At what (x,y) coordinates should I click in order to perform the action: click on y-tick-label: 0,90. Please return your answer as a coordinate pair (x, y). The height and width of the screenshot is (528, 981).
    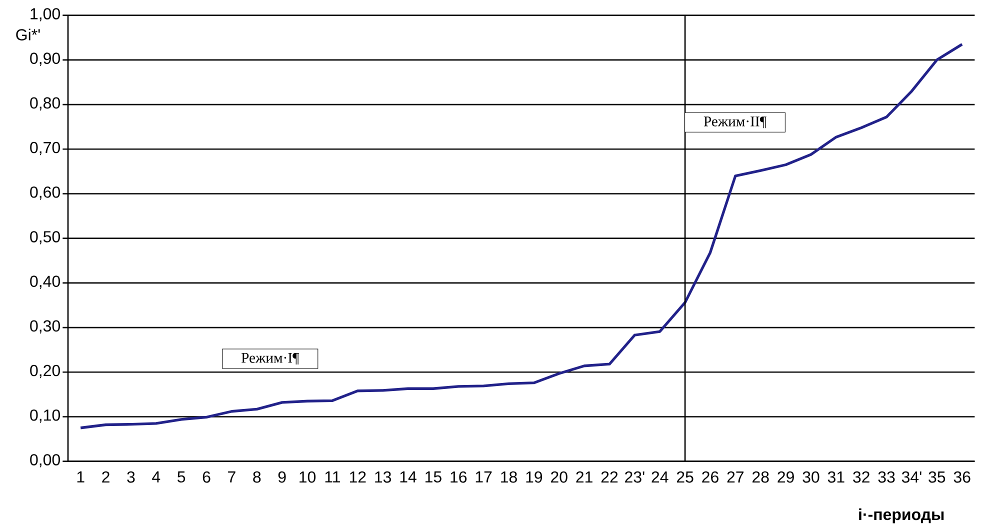
    Looking at the image, I should click on (45, 59).